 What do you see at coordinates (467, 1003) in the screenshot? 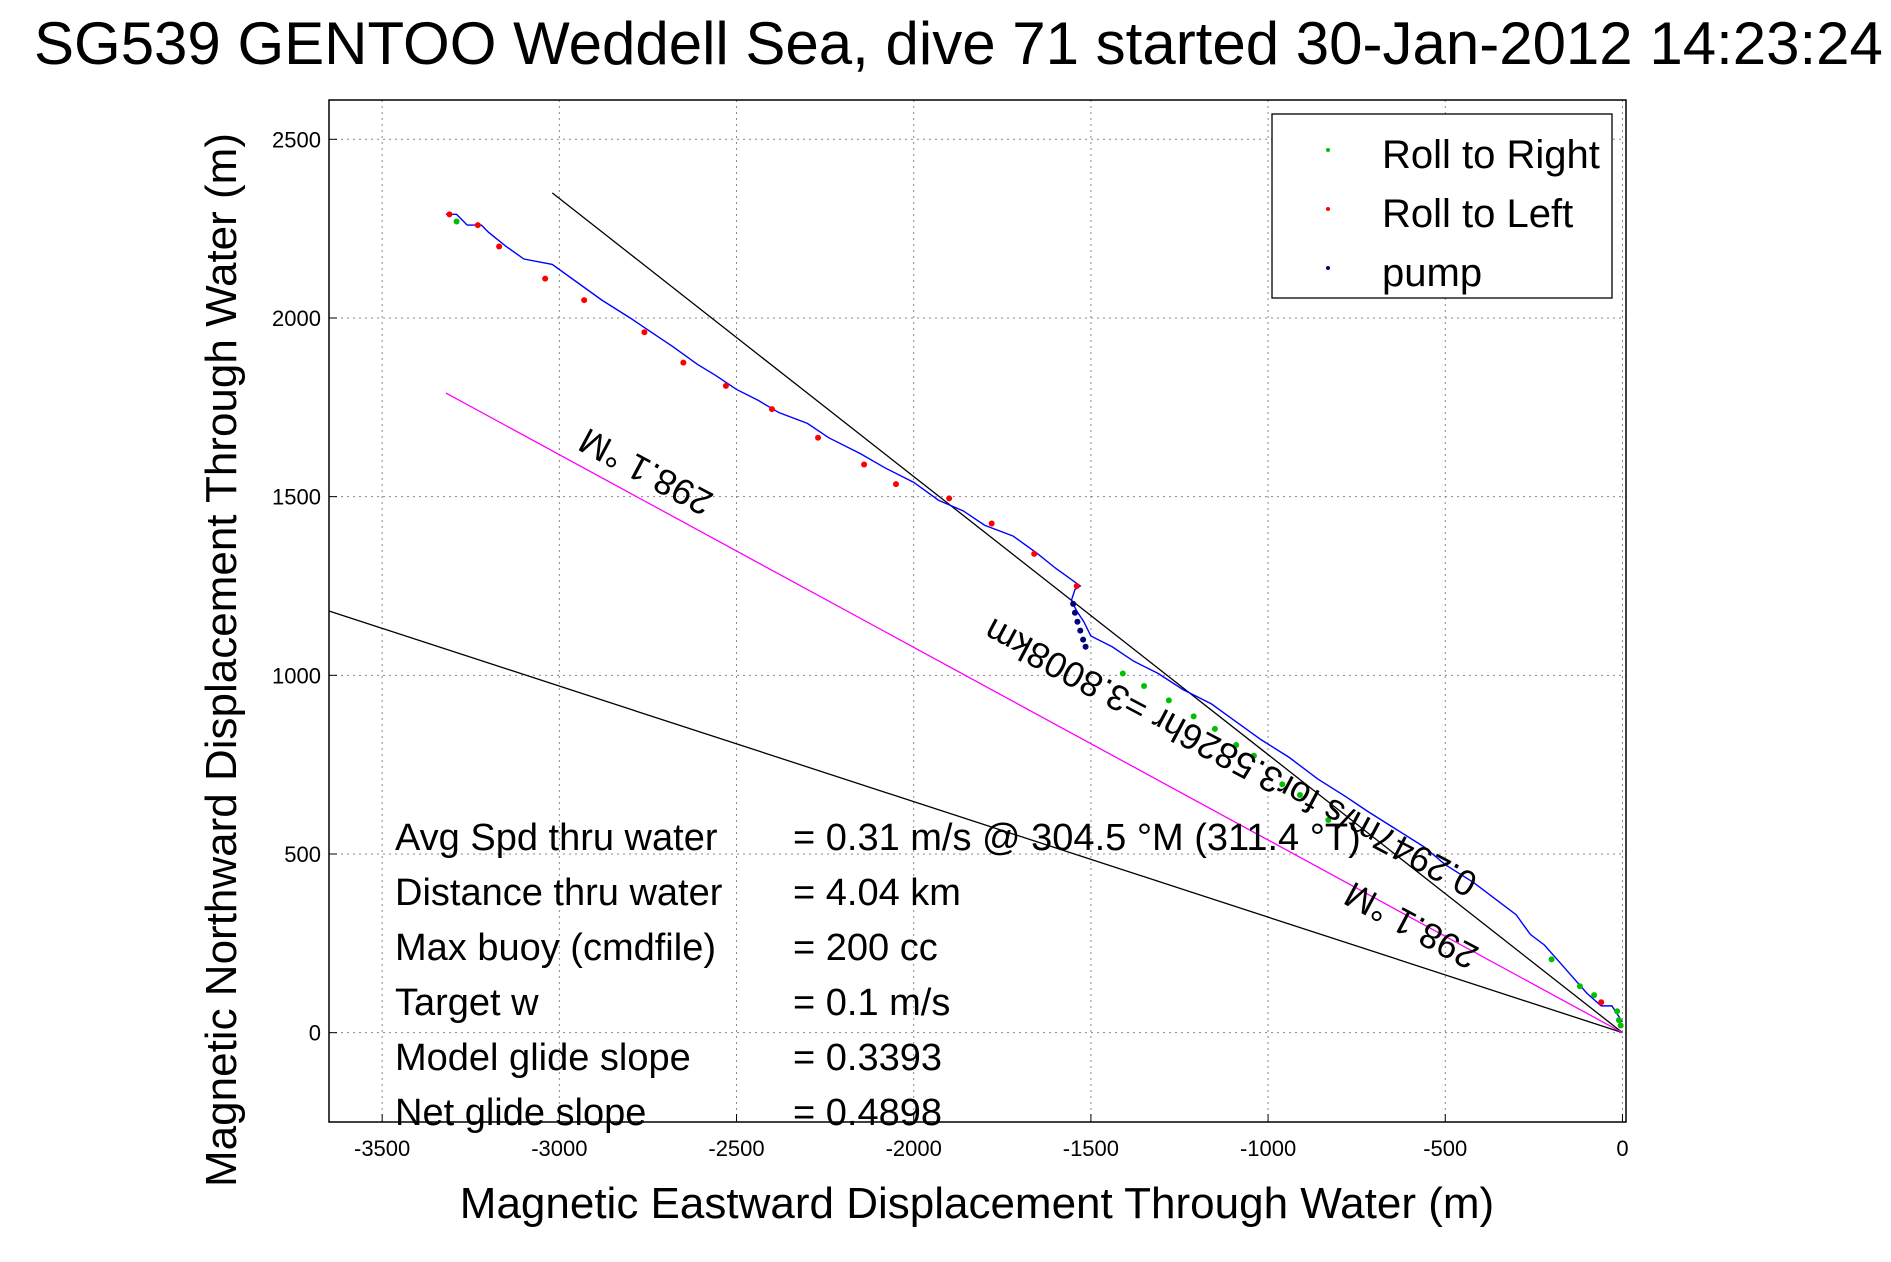
I see `stat-label: Target w` at bounding box center [467, 1003].